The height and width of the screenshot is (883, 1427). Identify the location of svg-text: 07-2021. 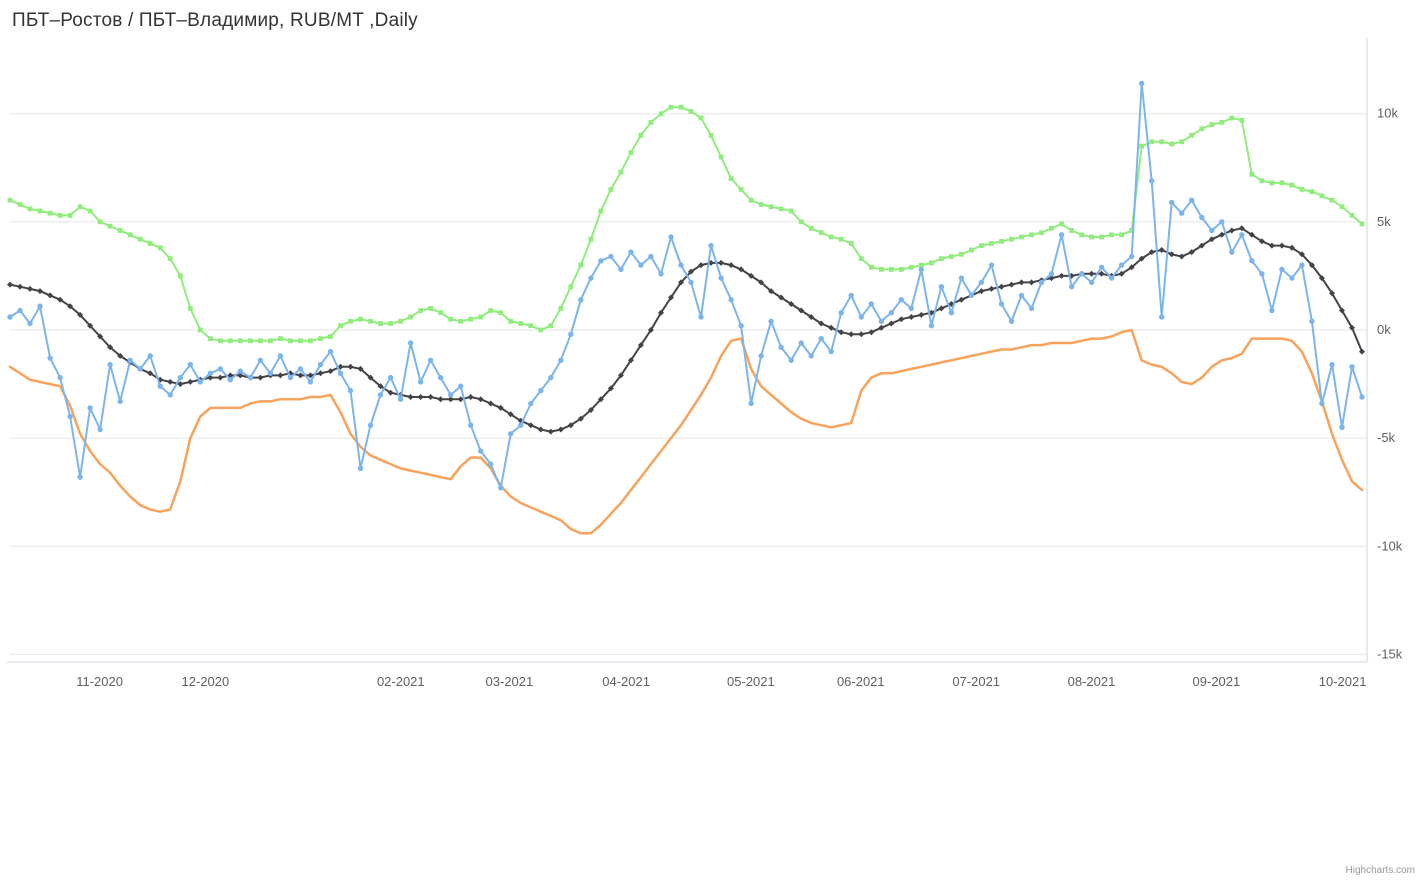
(976, 681).